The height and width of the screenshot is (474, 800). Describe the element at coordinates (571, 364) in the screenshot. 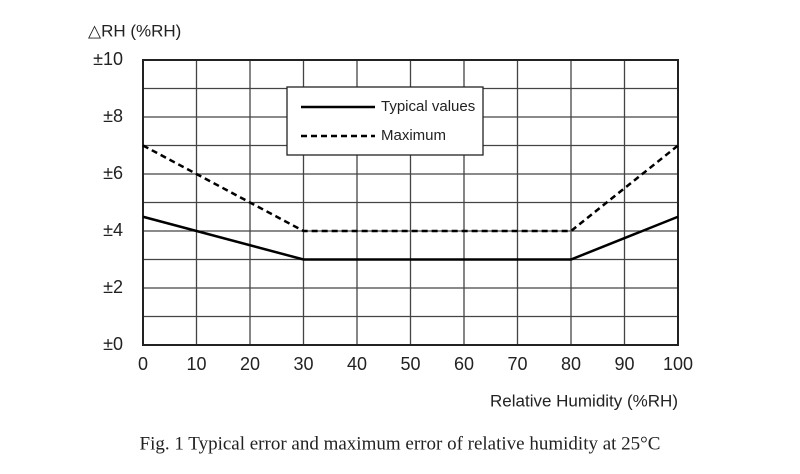

I see `x-tick-label: 80` at that location.